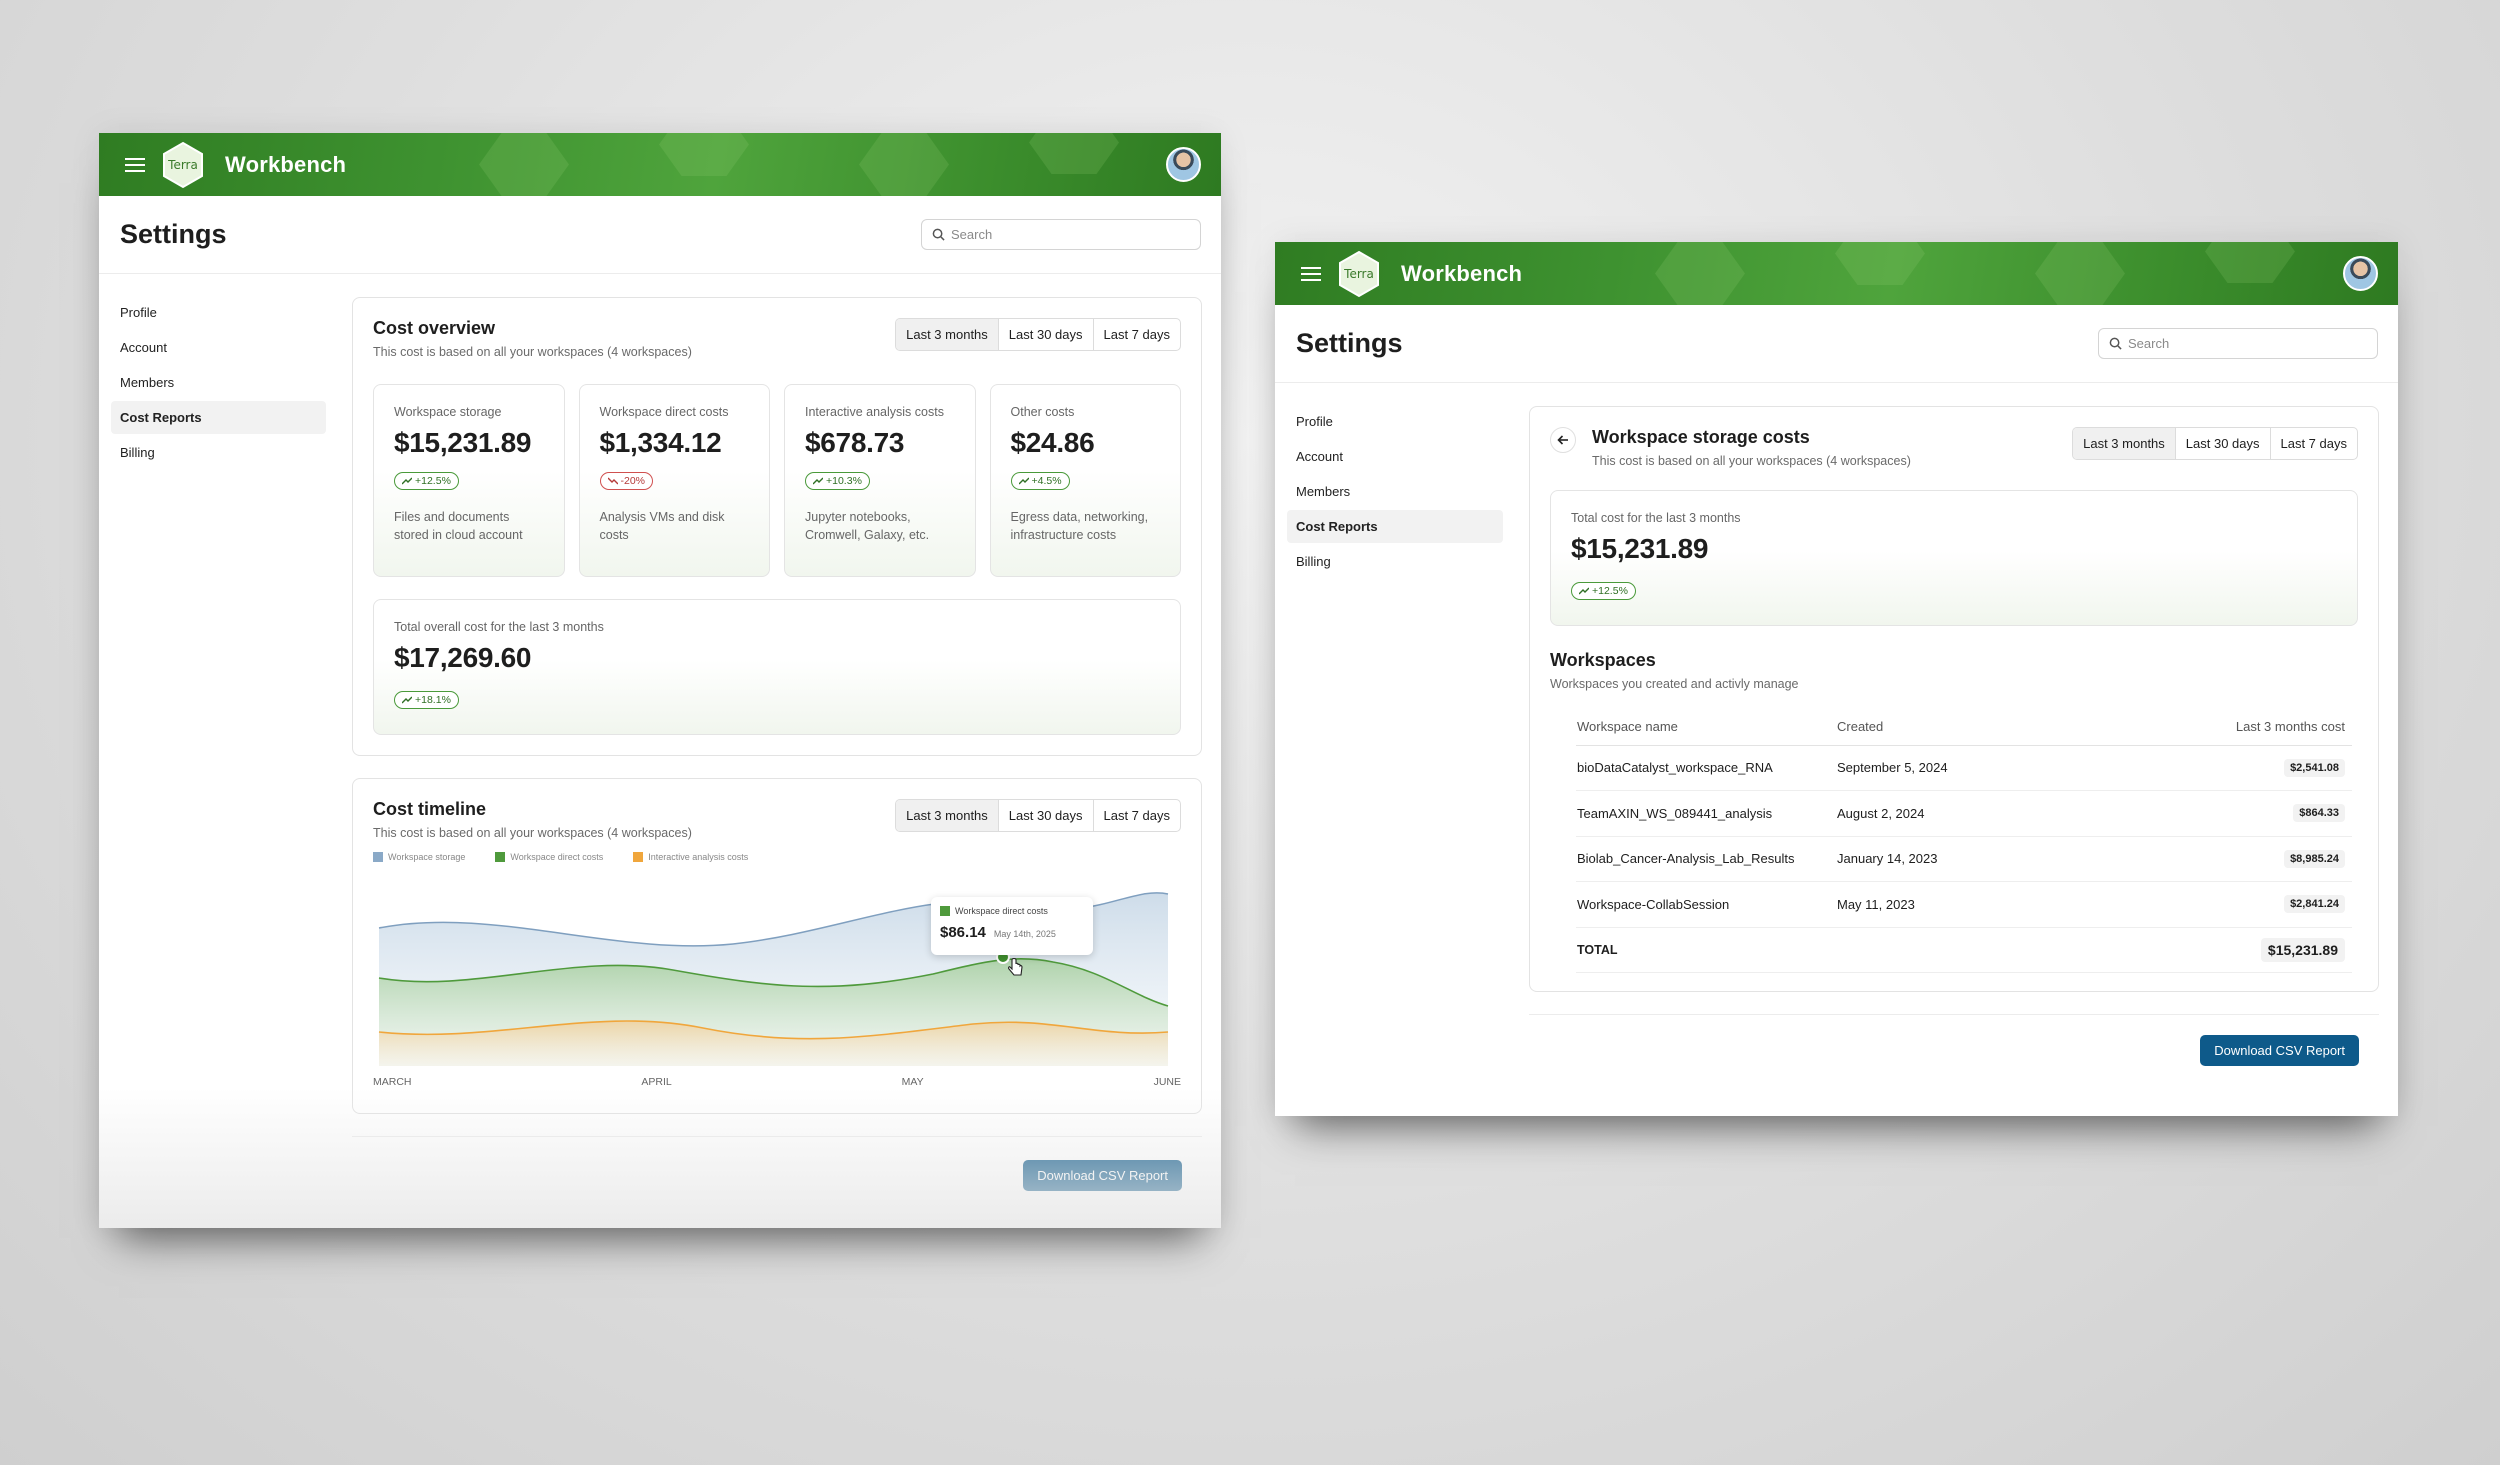  Describe the element at coordinates (656, 1082) in the screenshot. I see `x-tick-label: APRIL` at that location.